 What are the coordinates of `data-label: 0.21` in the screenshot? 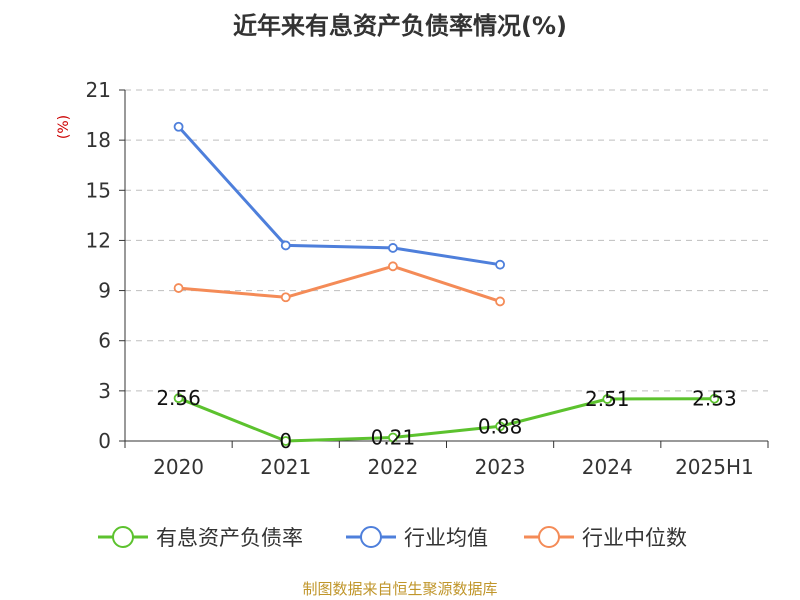 It's located at (393, 437).